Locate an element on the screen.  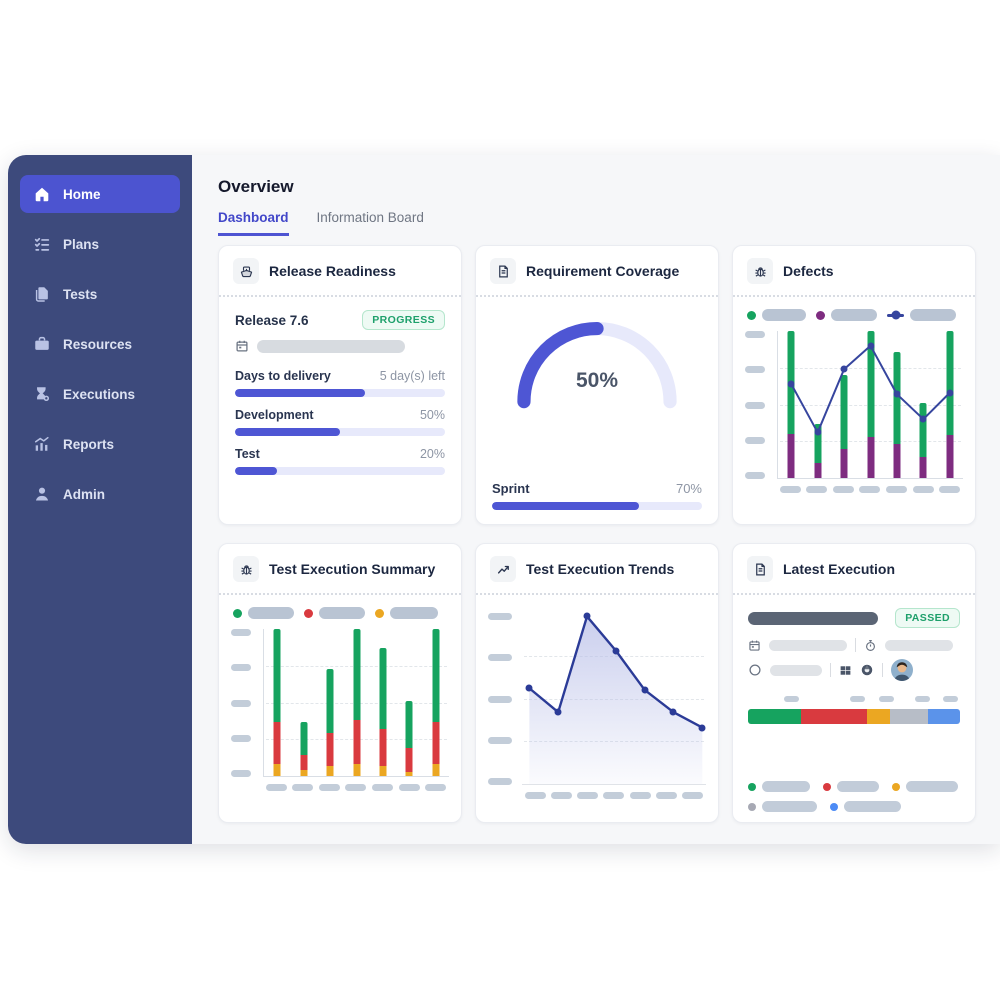
duration-placeholder is located at coordinates (919, 645).